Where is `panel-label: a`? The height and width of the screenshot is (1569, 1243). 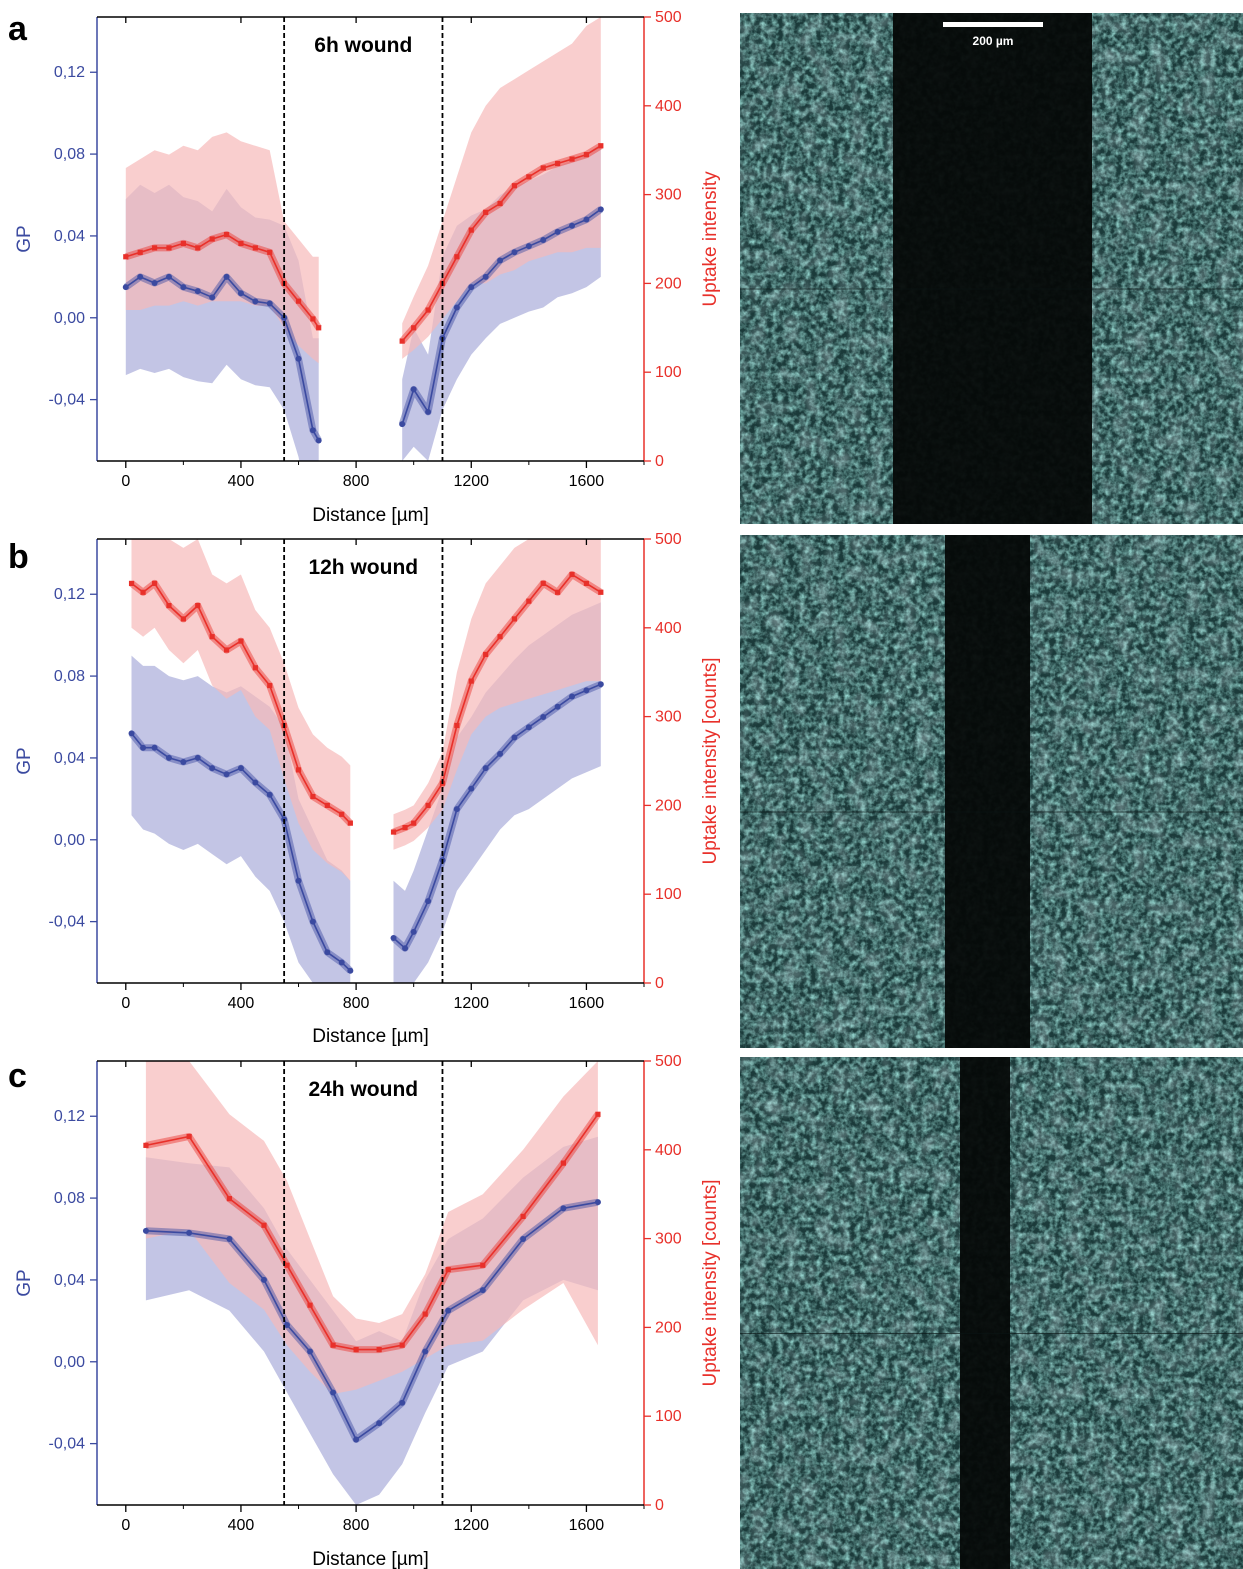 panel-label: a is located at coordinates (18, 29).